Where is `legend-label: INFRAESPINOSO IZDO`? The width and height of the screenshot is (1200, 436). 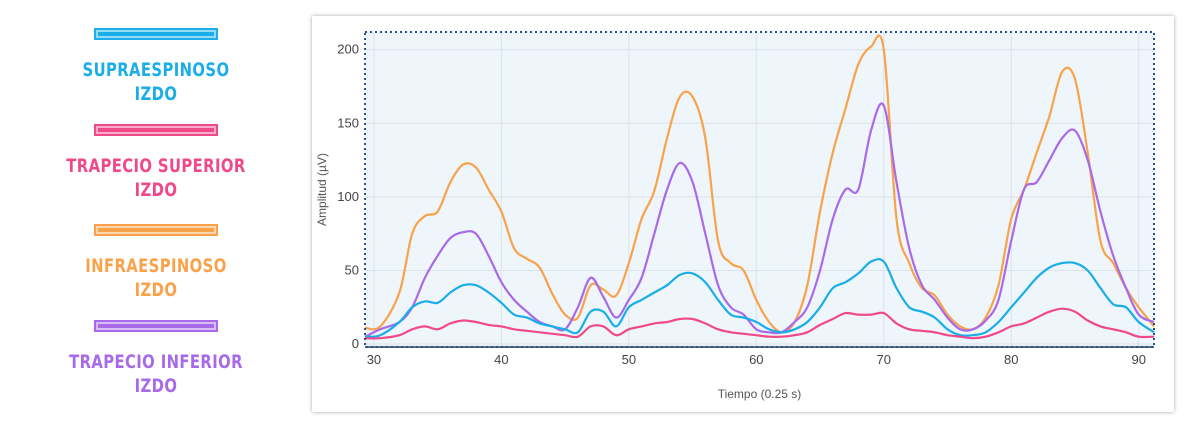
legend-label: INFRAESPINOSO IZDO is located at coordinates (156, 278).